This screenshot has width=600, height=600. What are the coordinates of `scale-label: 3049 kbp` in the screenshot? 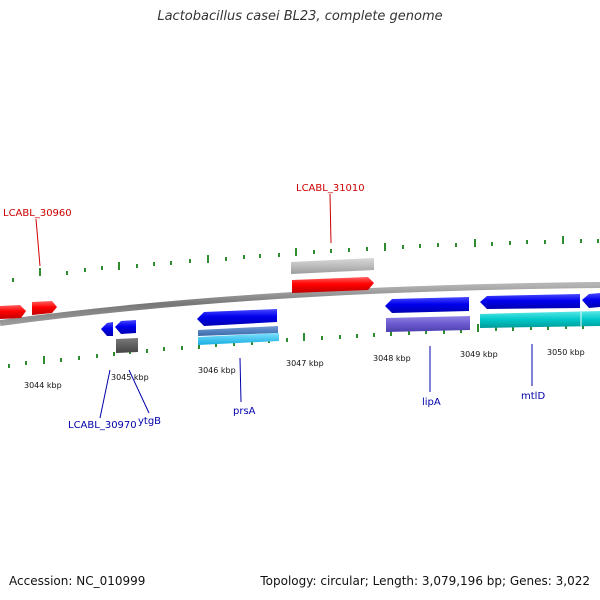 It's located at (479, 354).